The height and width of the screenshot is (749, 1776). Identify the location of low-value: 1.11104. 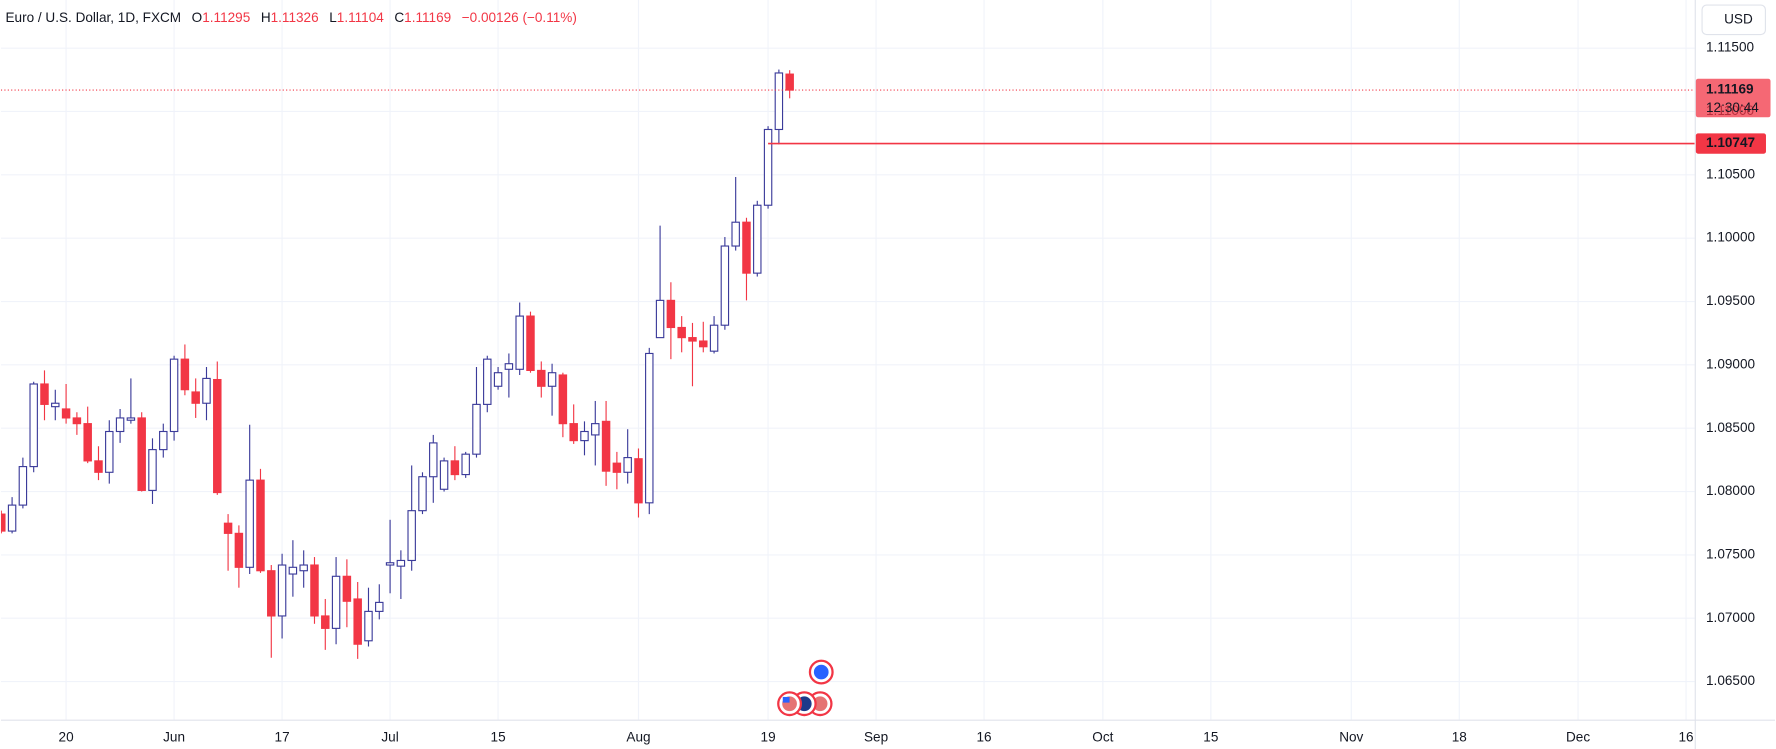
(360, 17).